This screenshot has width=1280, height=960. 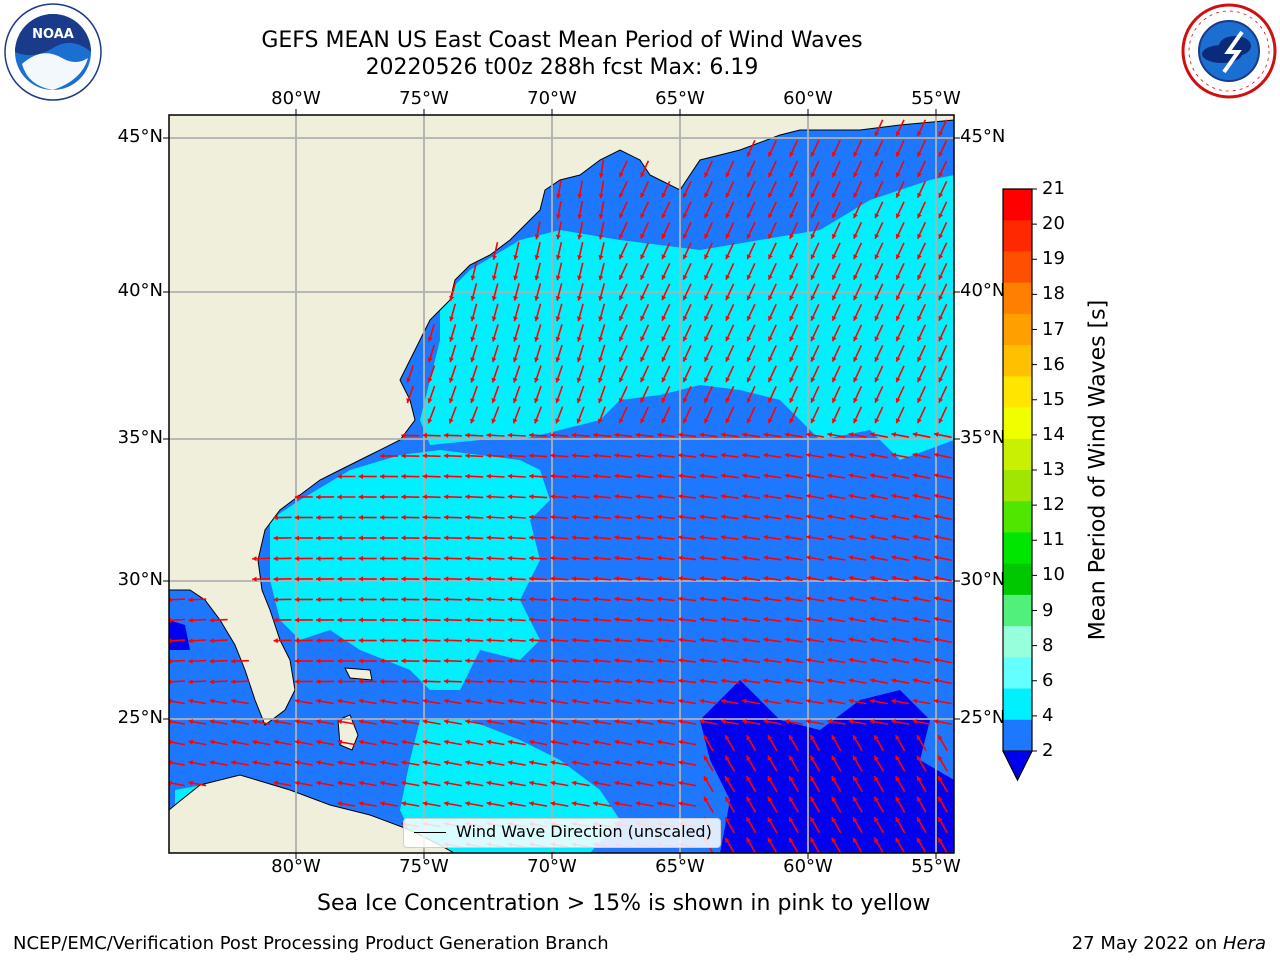 What do you see at coordinates (1053, 575) in the screenshot?
I see `colorbar-tick-label: 10` at bounding box center [1053, 575].